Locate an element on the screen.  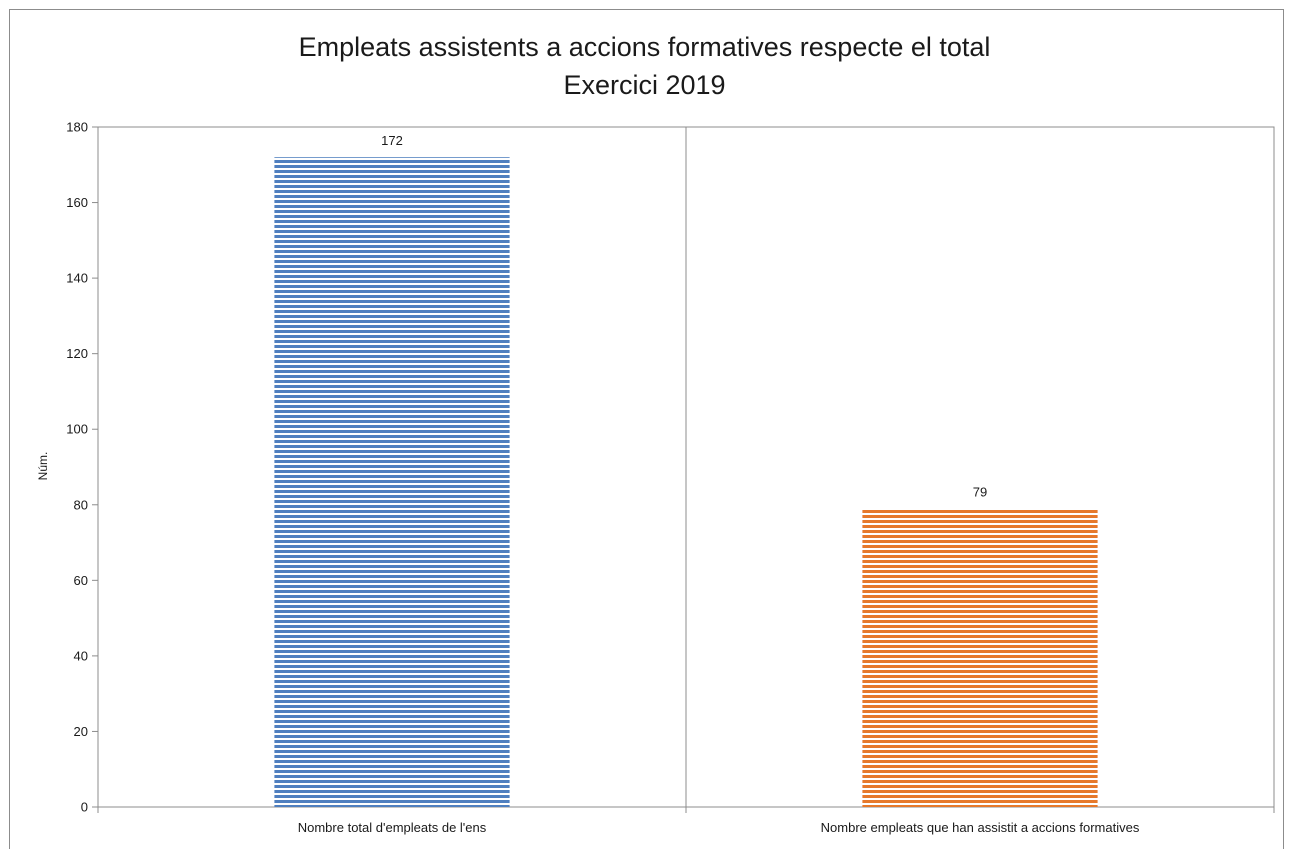
chart-subtitle: Exercici 2019 is located at coordinates (644, 85).